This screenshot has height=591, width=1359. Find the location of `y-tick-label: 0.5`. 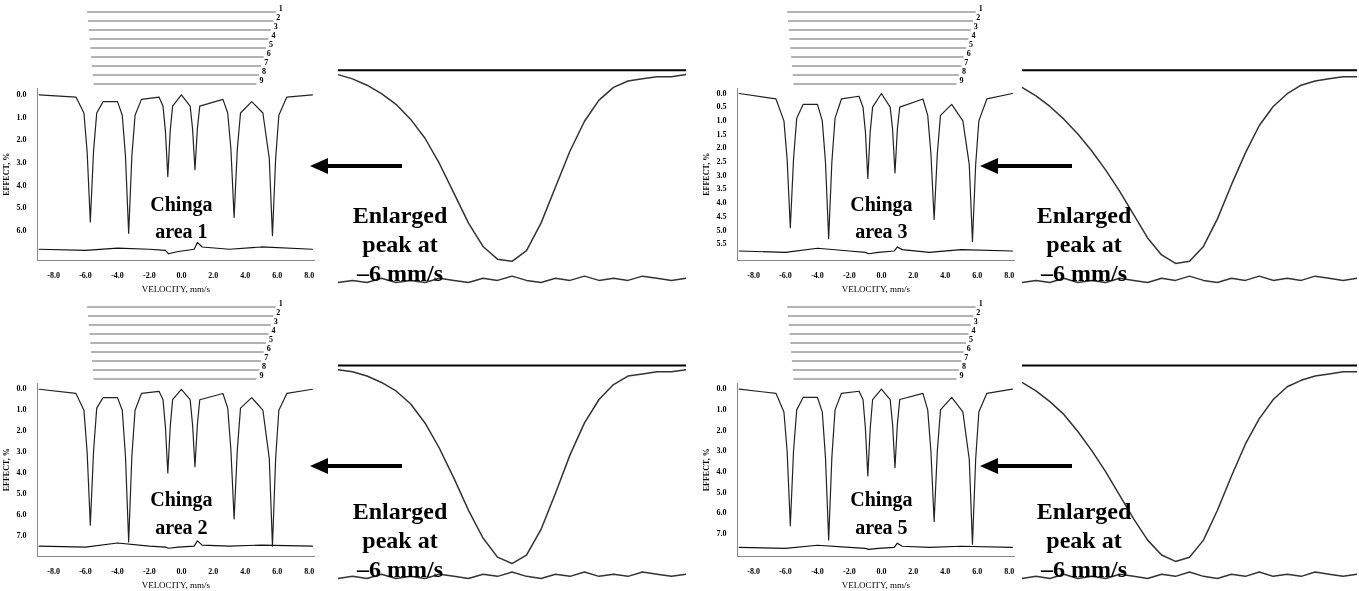

y-tick-label: 0.5 is located at coordinates (721, 107).